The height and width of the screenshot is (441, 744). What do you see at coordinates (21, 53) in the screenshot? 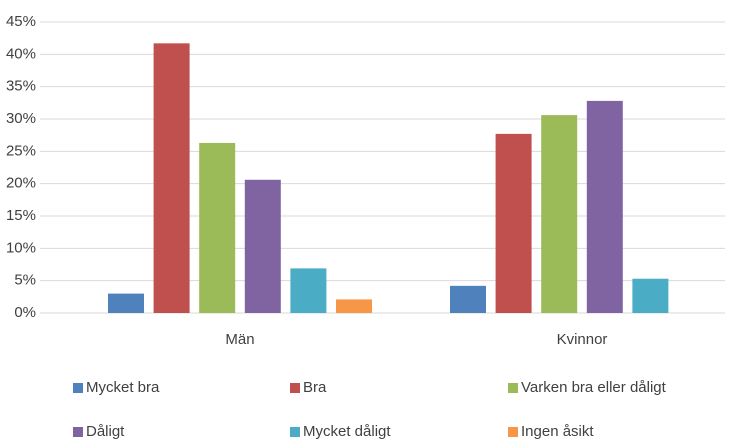
I see `y-tick-label: 40%` at bounding box center [21, 53].